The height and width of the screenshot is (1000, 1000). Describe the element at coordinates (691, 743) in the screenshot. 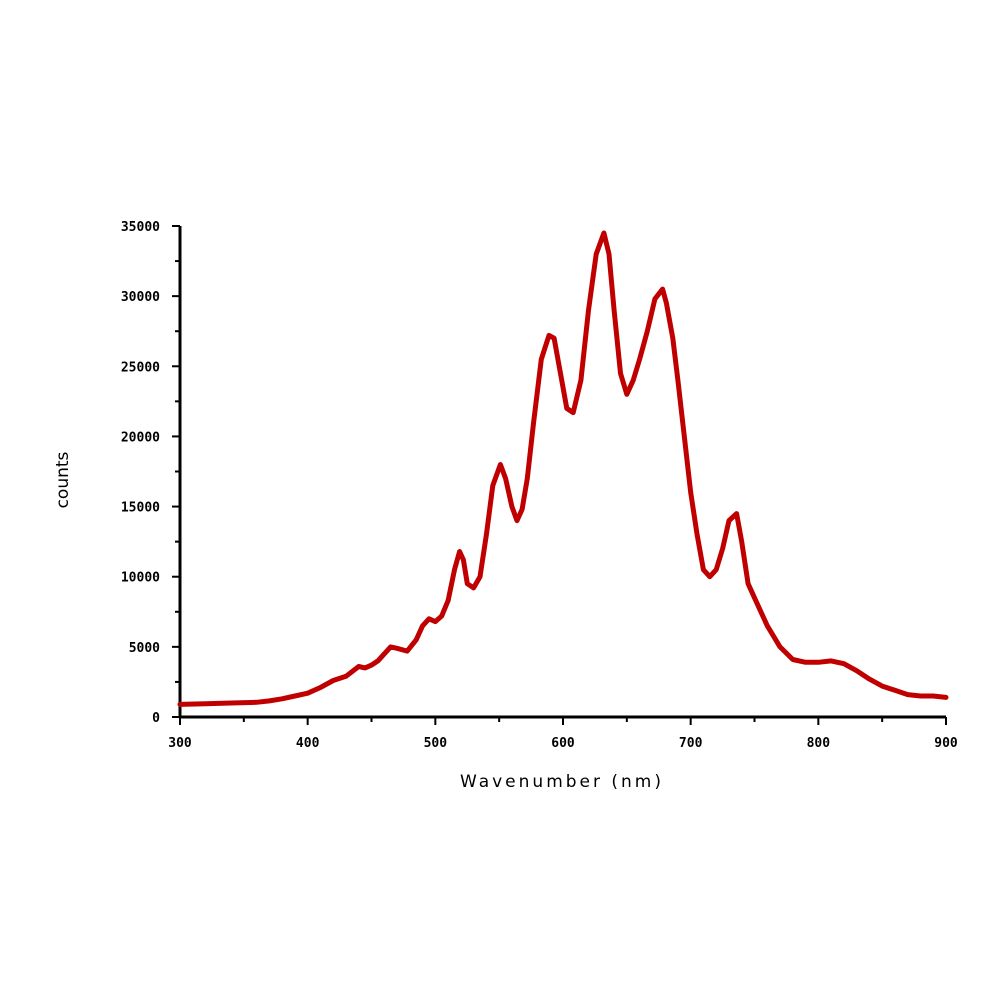

I see `x-tick-label: 700` at that location.